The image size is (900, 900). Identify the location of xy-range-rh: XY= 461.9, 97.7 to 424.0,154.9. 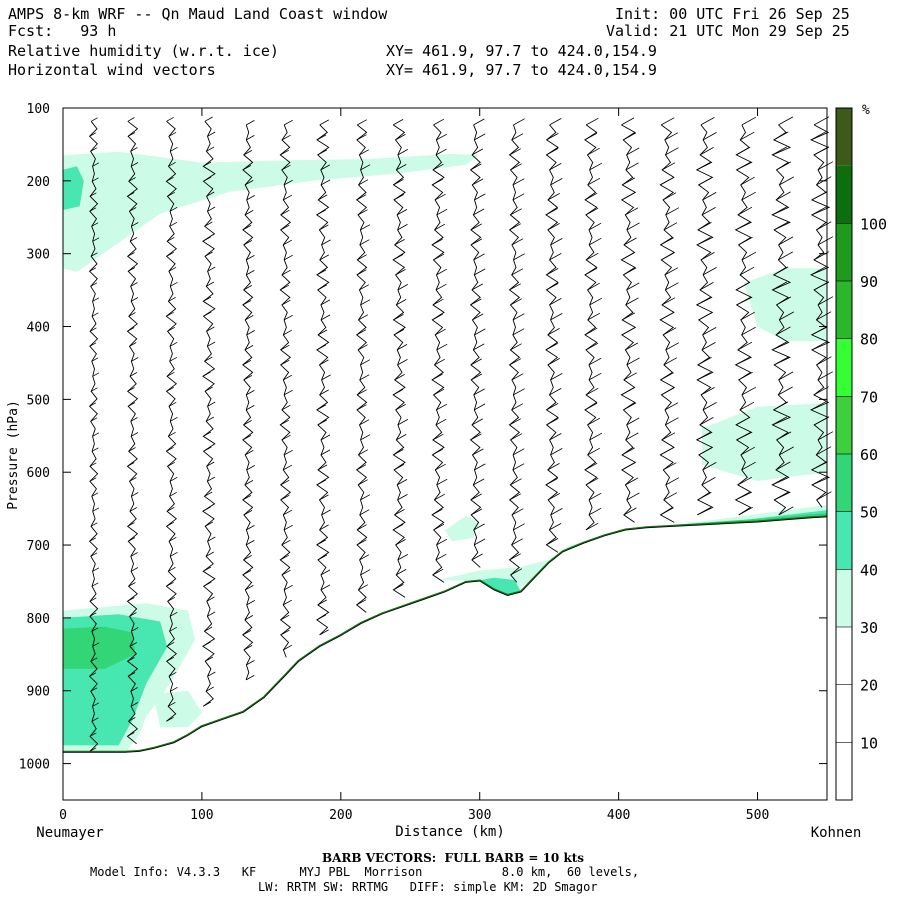
(521, 51).